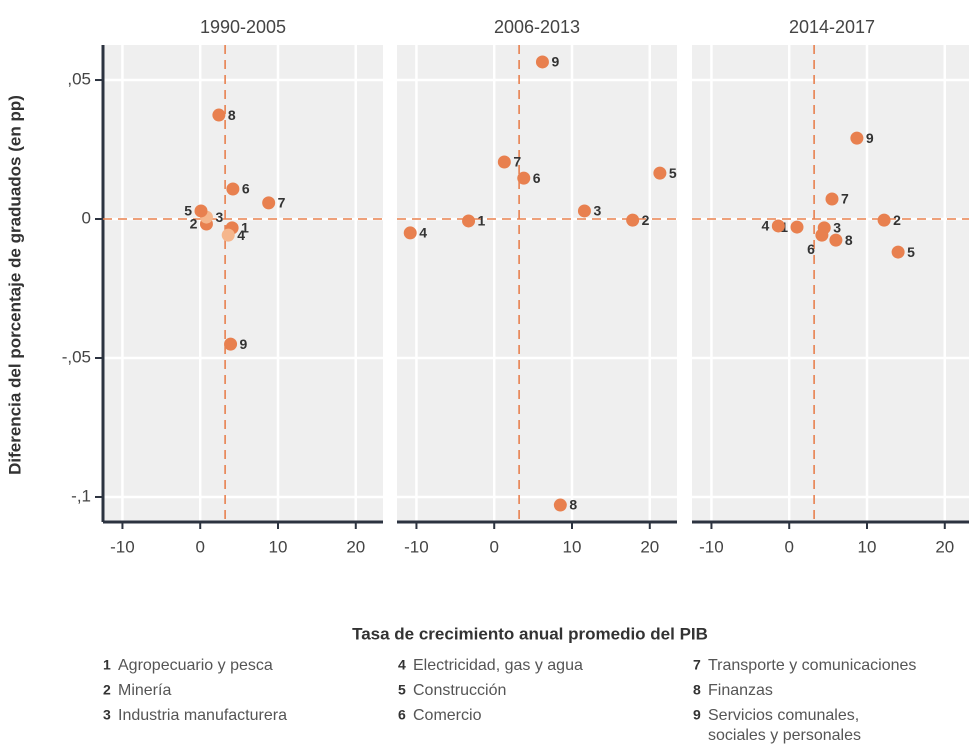 The height and width of the screenshot is (753, 969). What do you see at coordinates (812, 665) in the screenshot?
I see `legend-label: Transporte y comunicaciones` at bounding box center [812, 665].